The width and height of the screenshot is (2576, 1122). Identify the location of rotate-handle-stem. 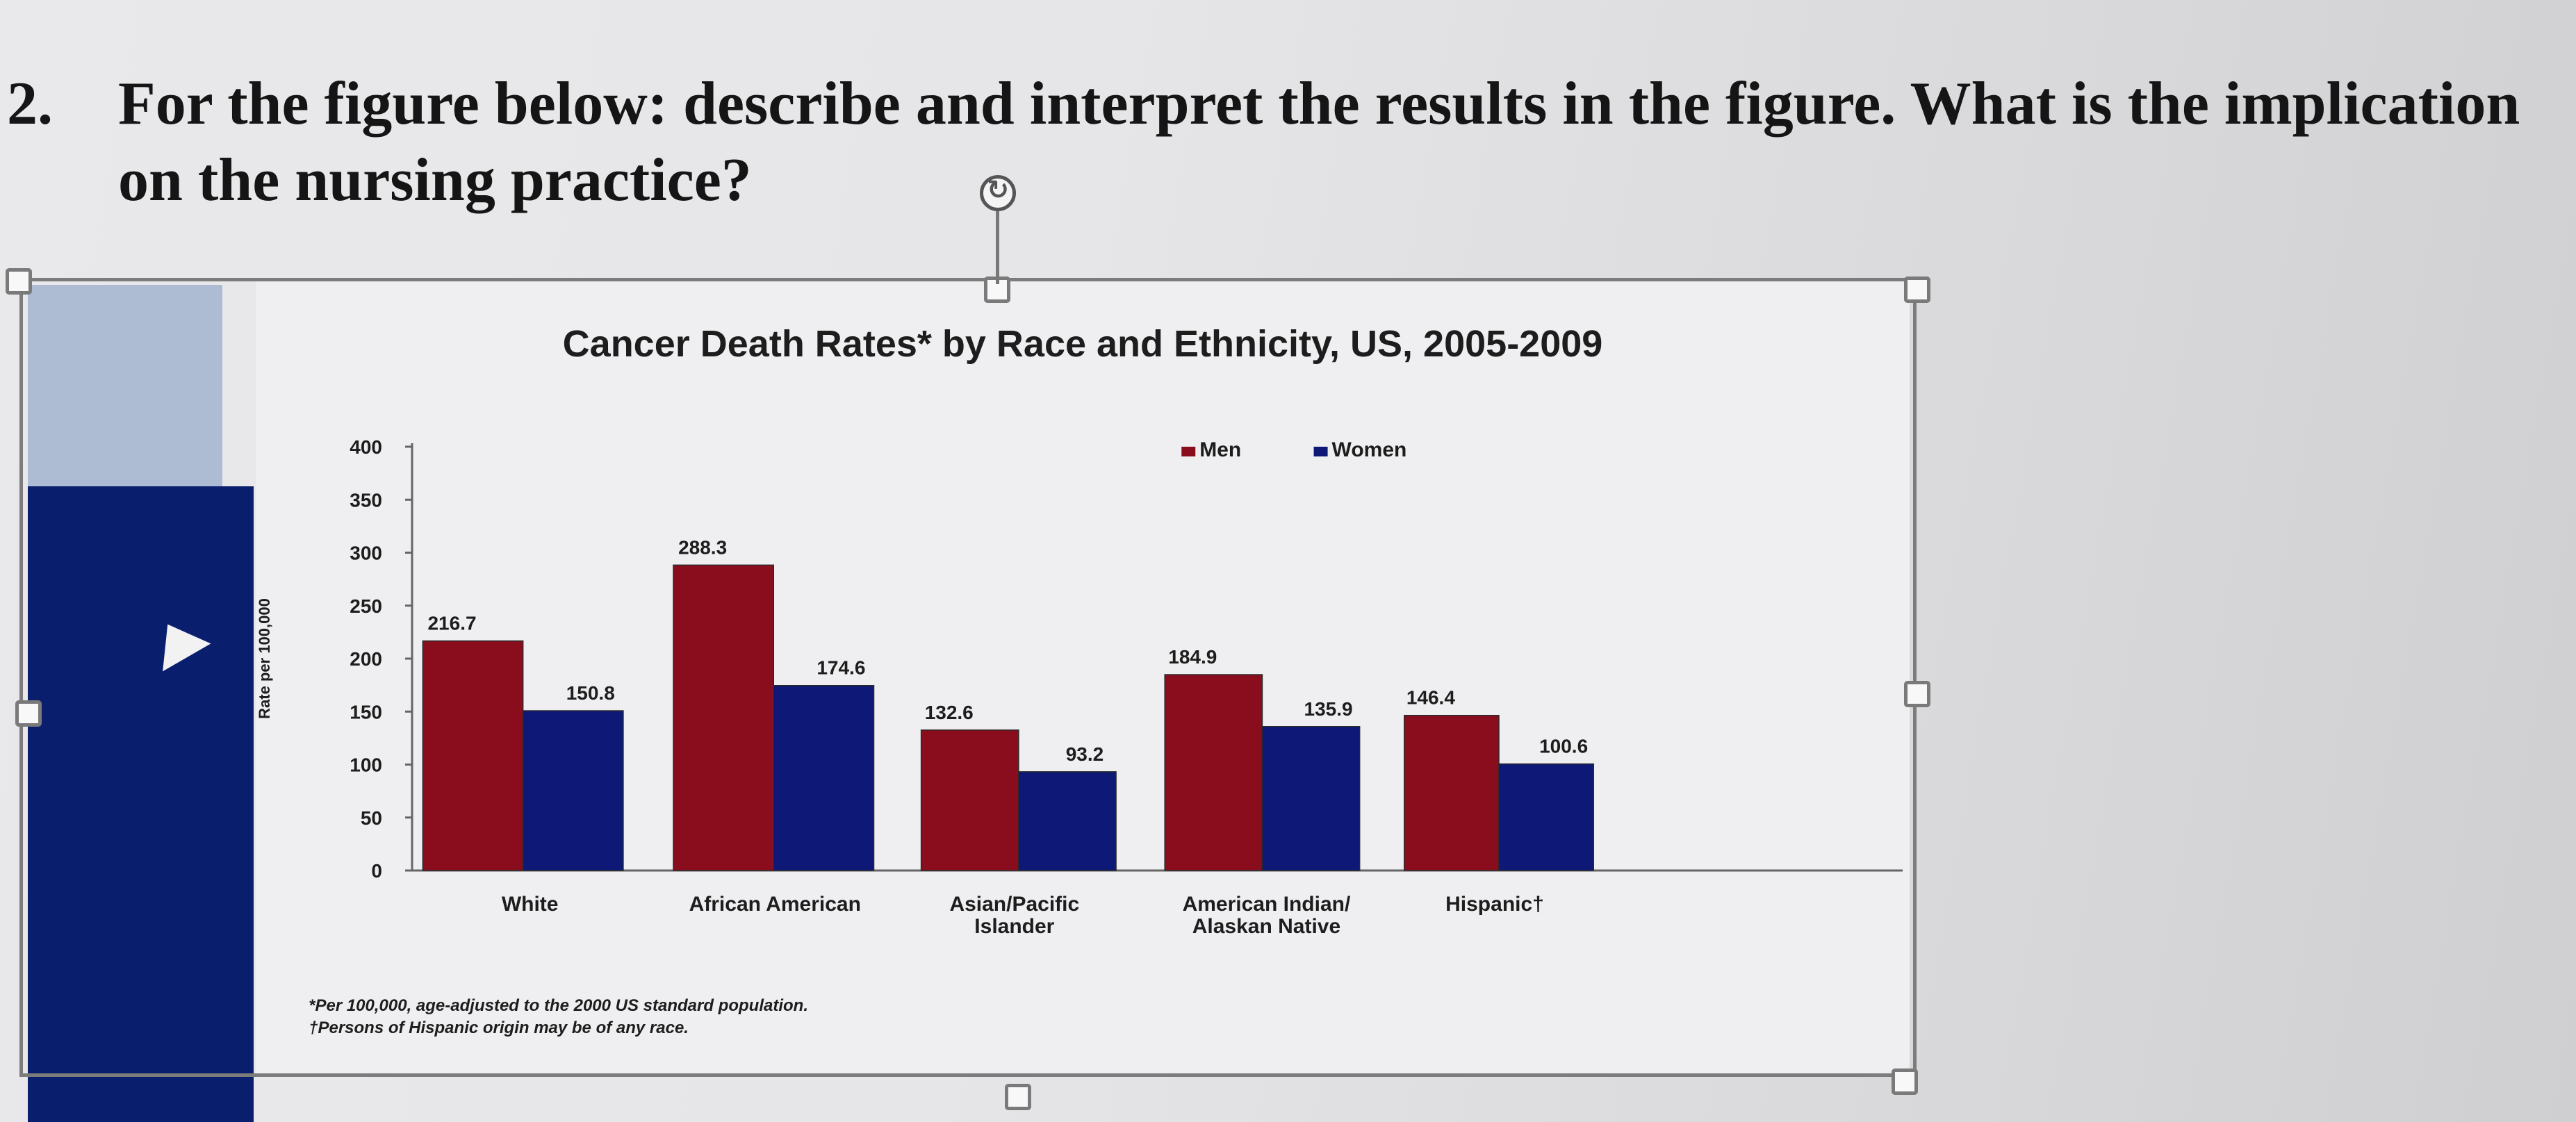
(997, 248).